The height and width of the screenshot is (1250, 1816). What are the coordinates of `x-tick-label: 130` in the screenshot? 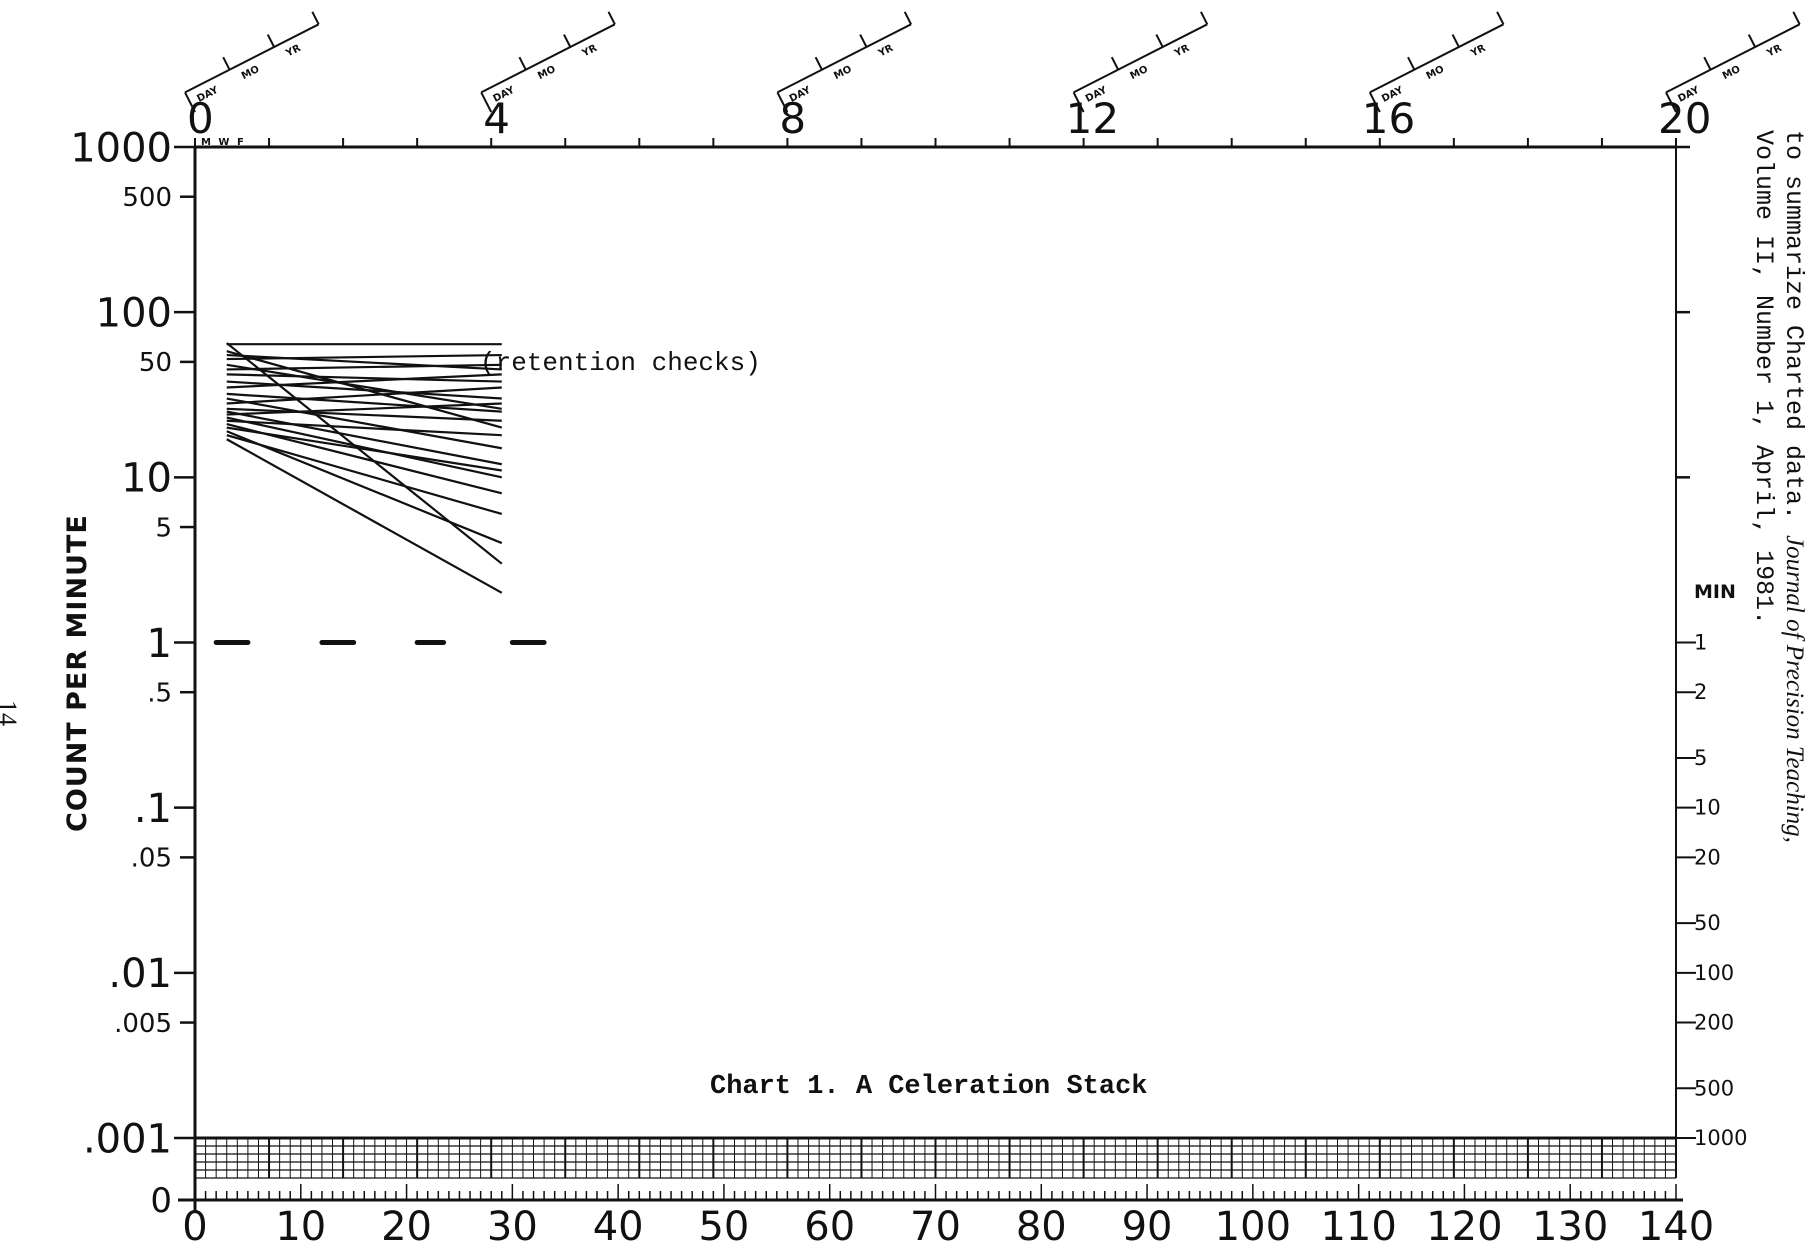 It's located at (1570, 1227).